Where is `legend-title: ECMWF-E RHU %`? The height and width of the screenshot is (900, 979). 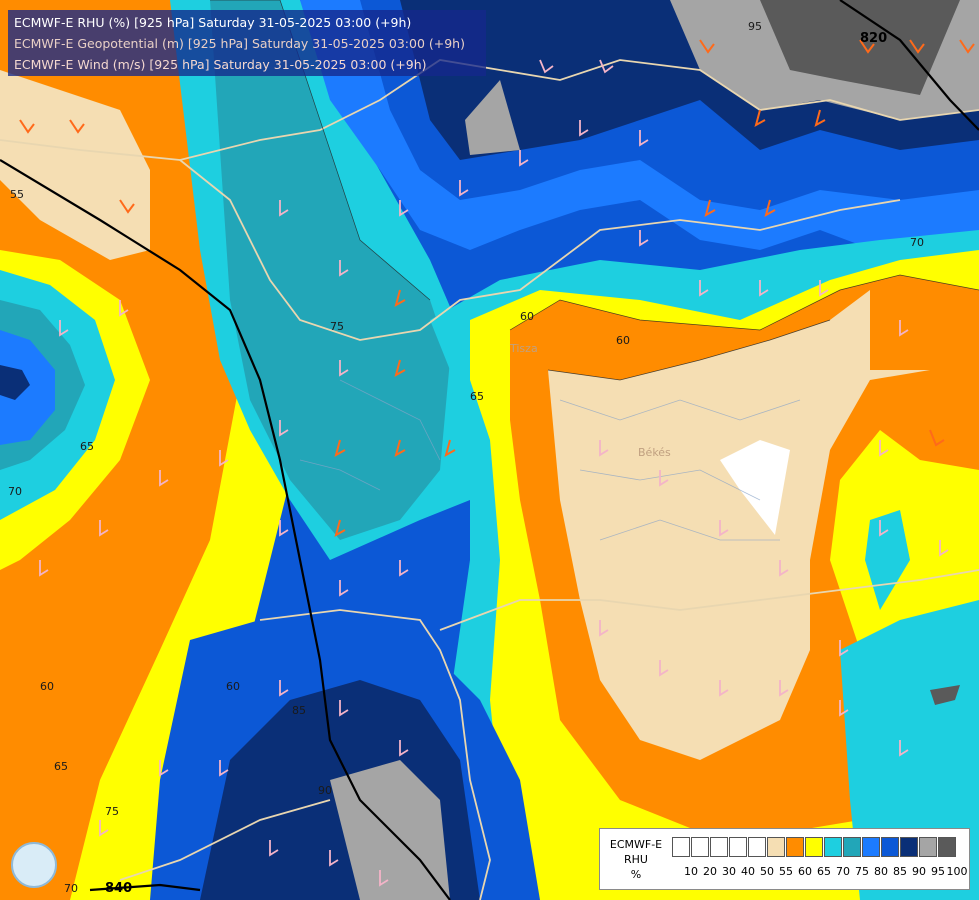
legend-title: ECMWF-E RHU % is located at coordinates (636, 859).